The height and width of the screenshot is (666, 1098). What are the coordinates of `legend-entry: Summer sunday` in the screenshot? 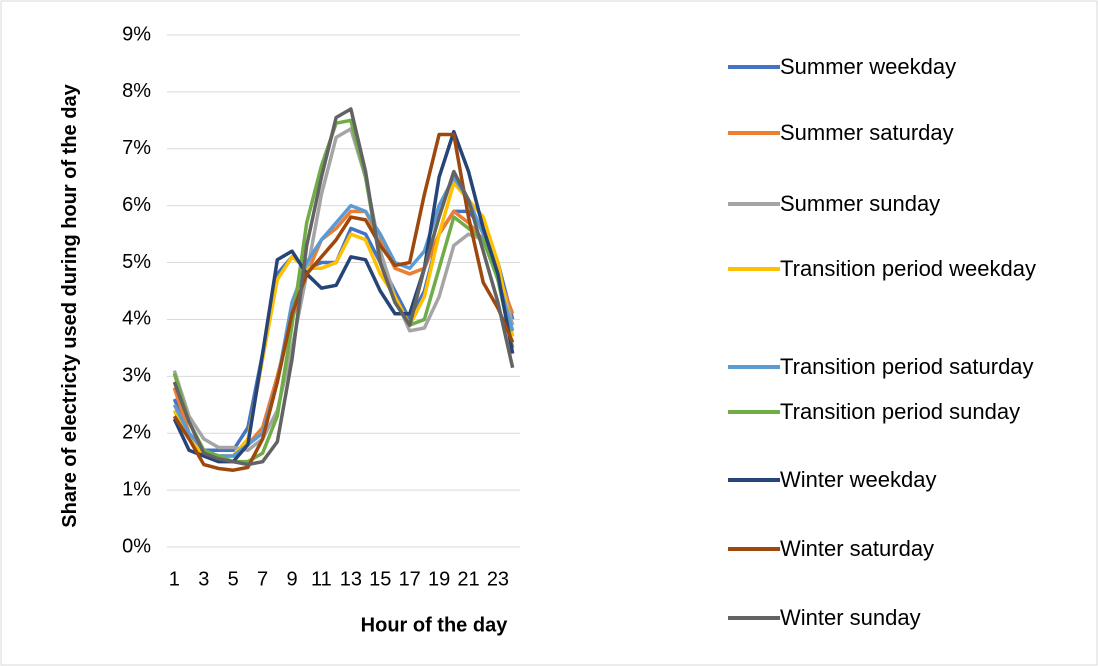 It's located at (903, 204).